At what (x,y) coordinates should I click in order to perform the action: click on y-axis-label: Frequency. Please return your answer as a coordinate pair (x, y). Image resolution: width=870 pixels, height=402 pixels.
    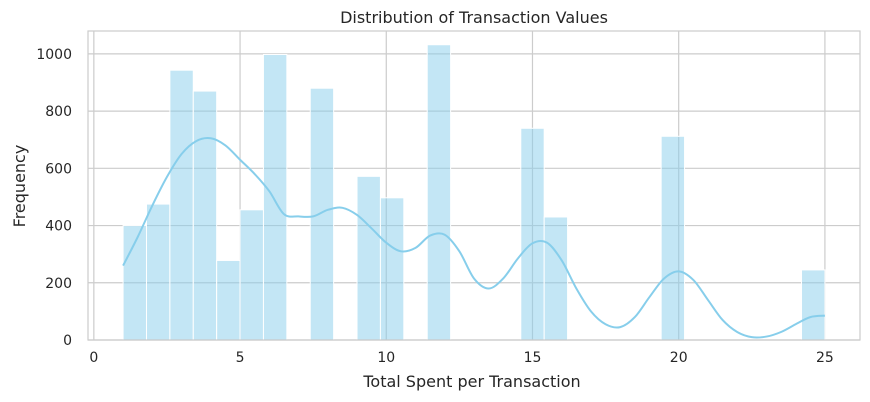
    Looking at the image, I should click on (19, 186).